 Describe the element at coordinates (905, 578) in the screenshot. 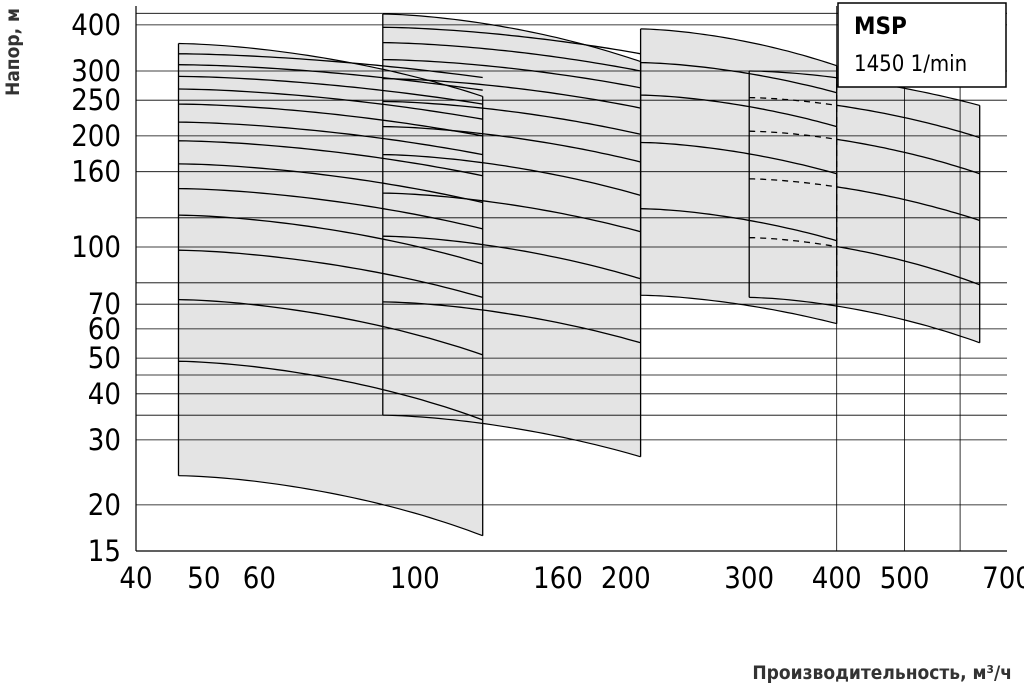

I see `x-tick-label-500: 500` at that location.